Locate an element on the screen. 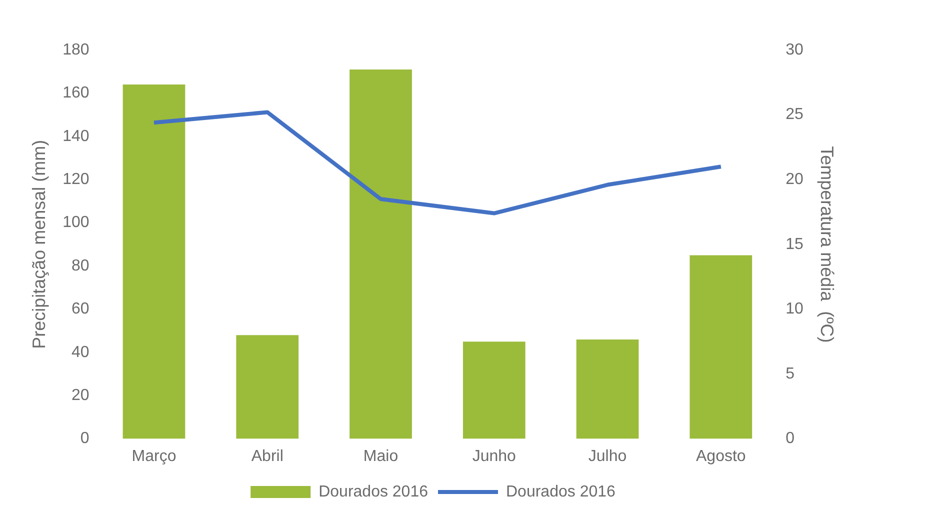  y-tick-label: 80 is located at coordinates (81, 265).